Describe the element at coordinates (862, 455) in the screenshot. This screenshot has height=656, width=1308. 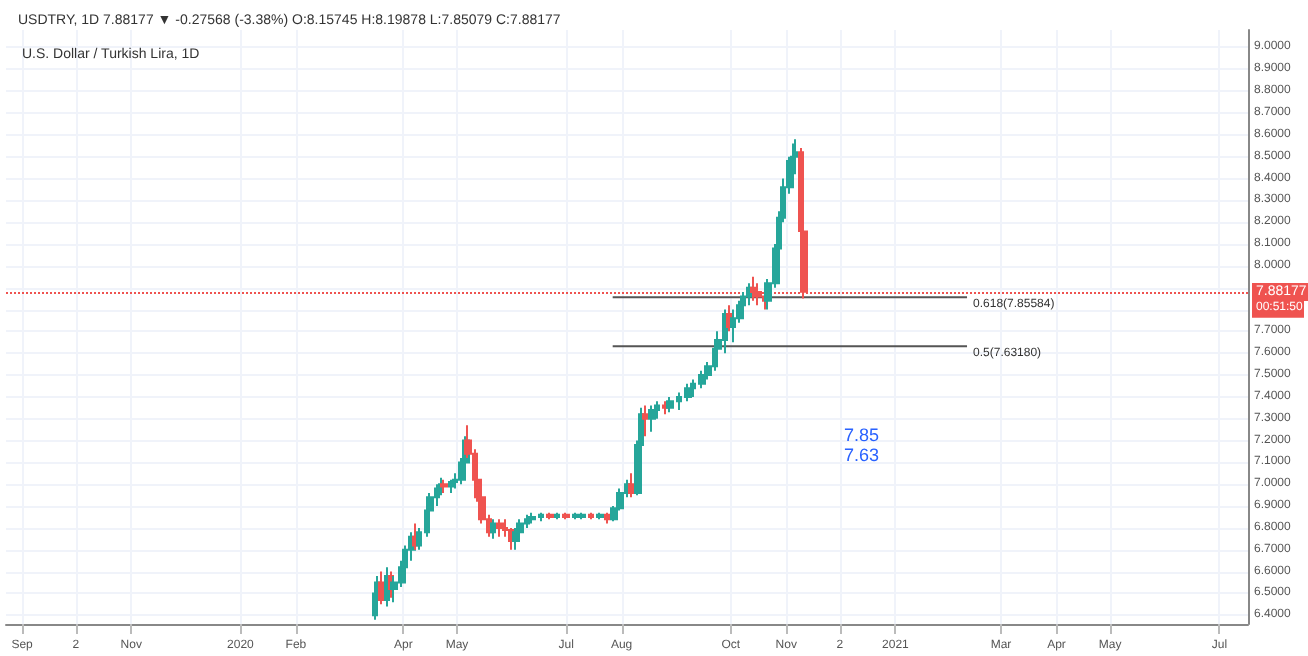
I see `annotation: 7.63` at that location.